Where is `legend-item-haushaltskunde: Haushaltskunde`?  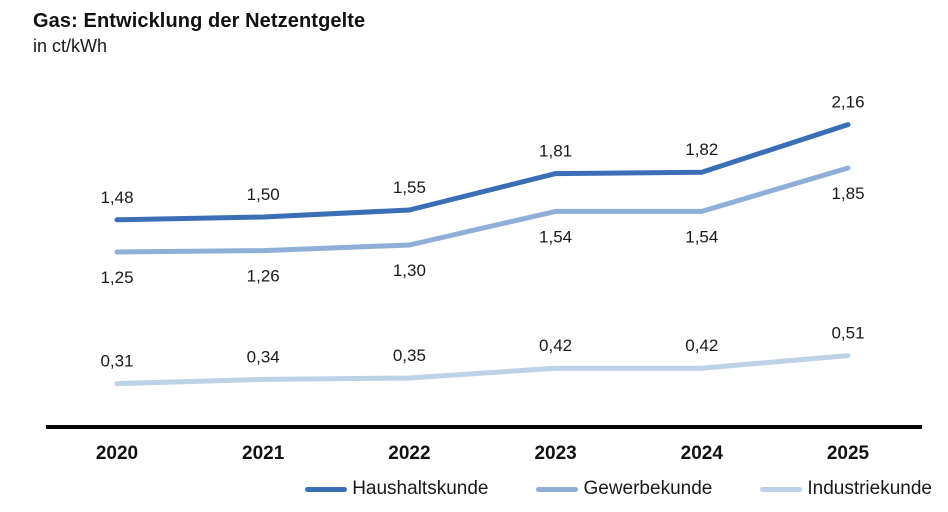 legend-item-haushaltskunde: Haushaltskunde is located at coordinates (396, 489).